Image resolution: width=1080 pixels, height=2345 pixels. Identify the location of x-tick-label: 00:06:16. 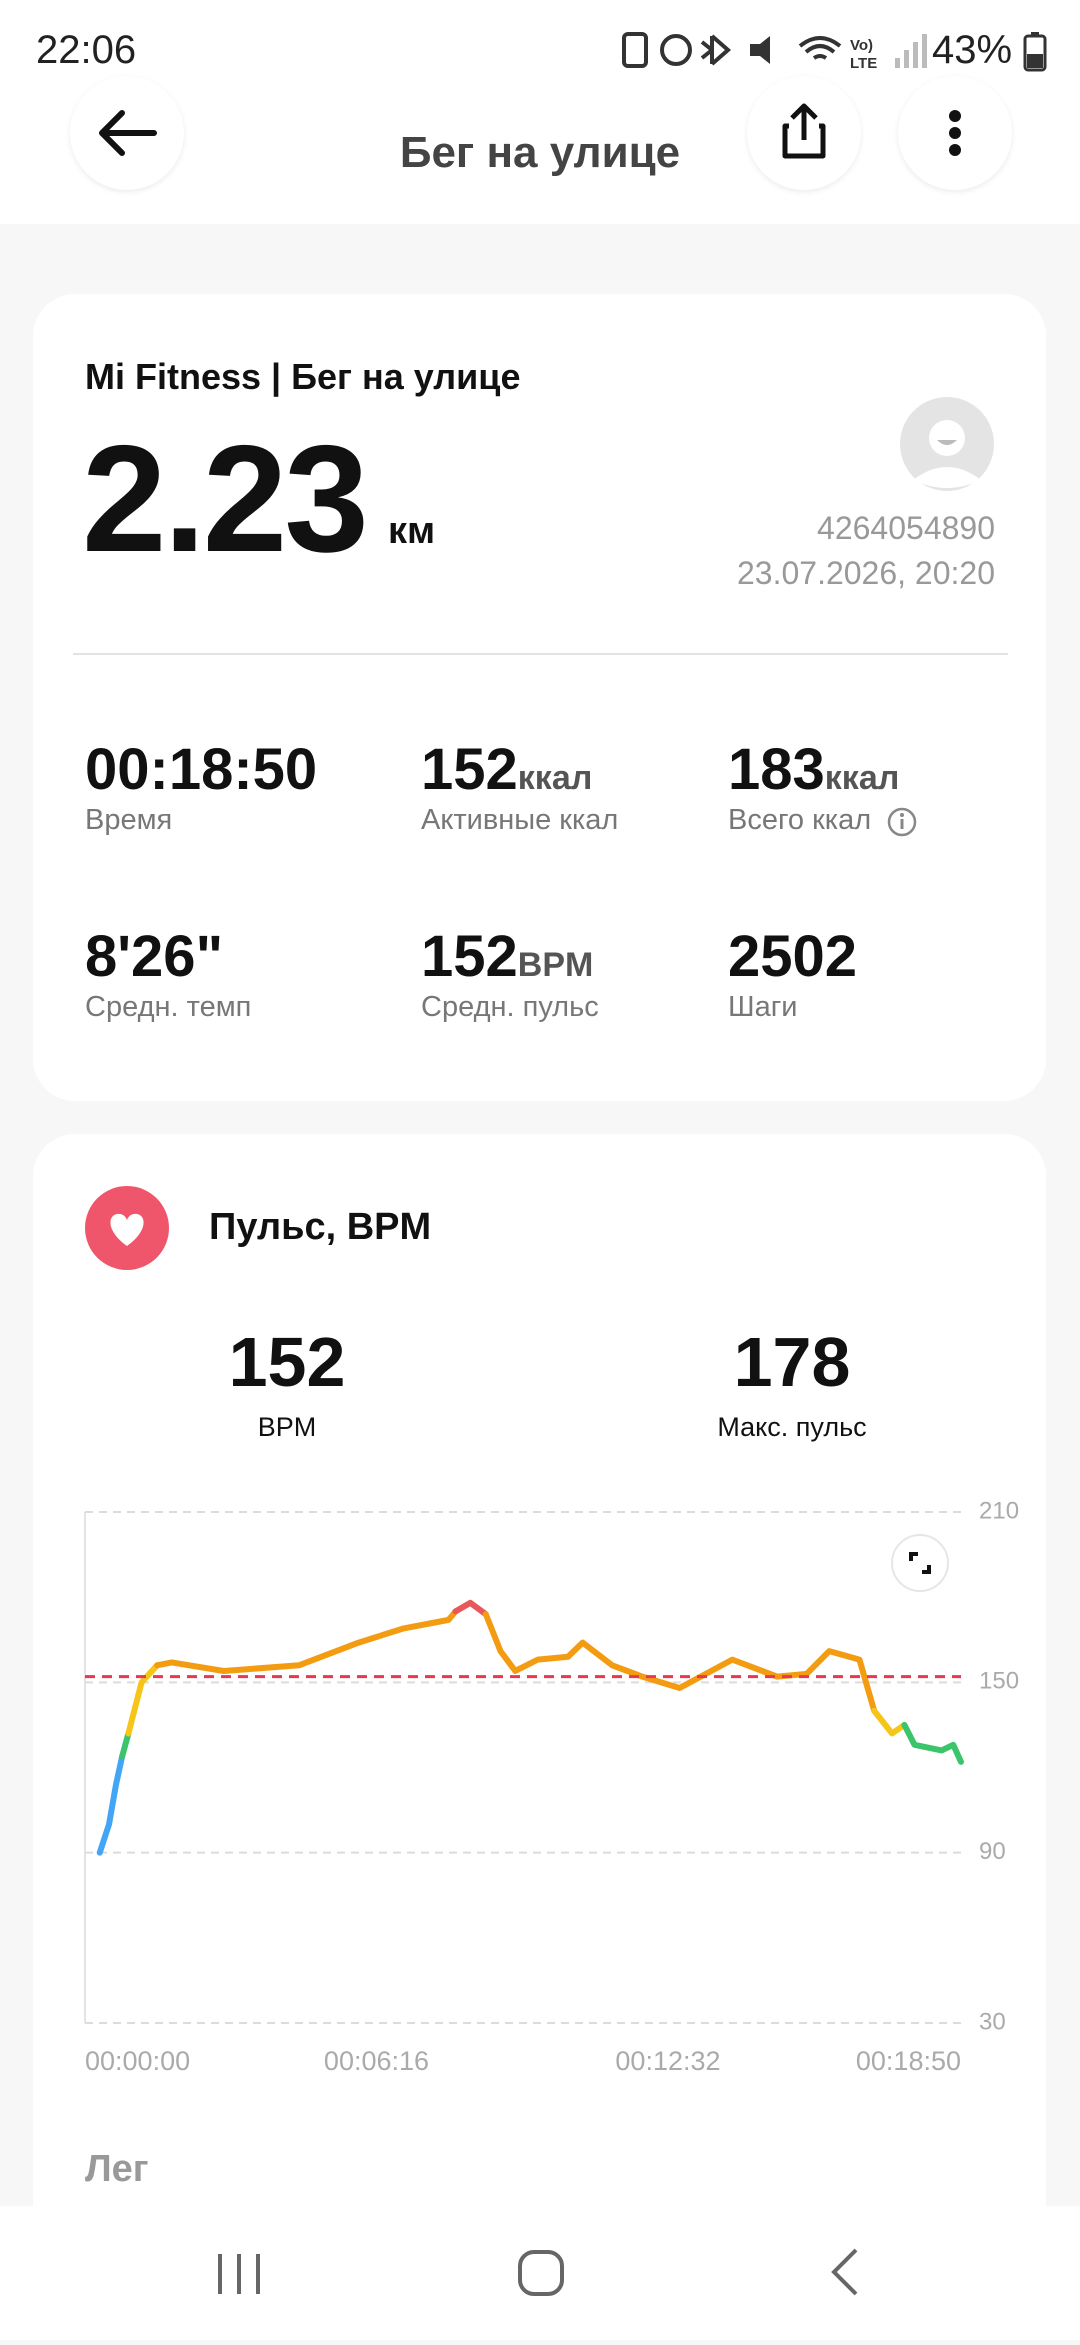
(376, 2061).